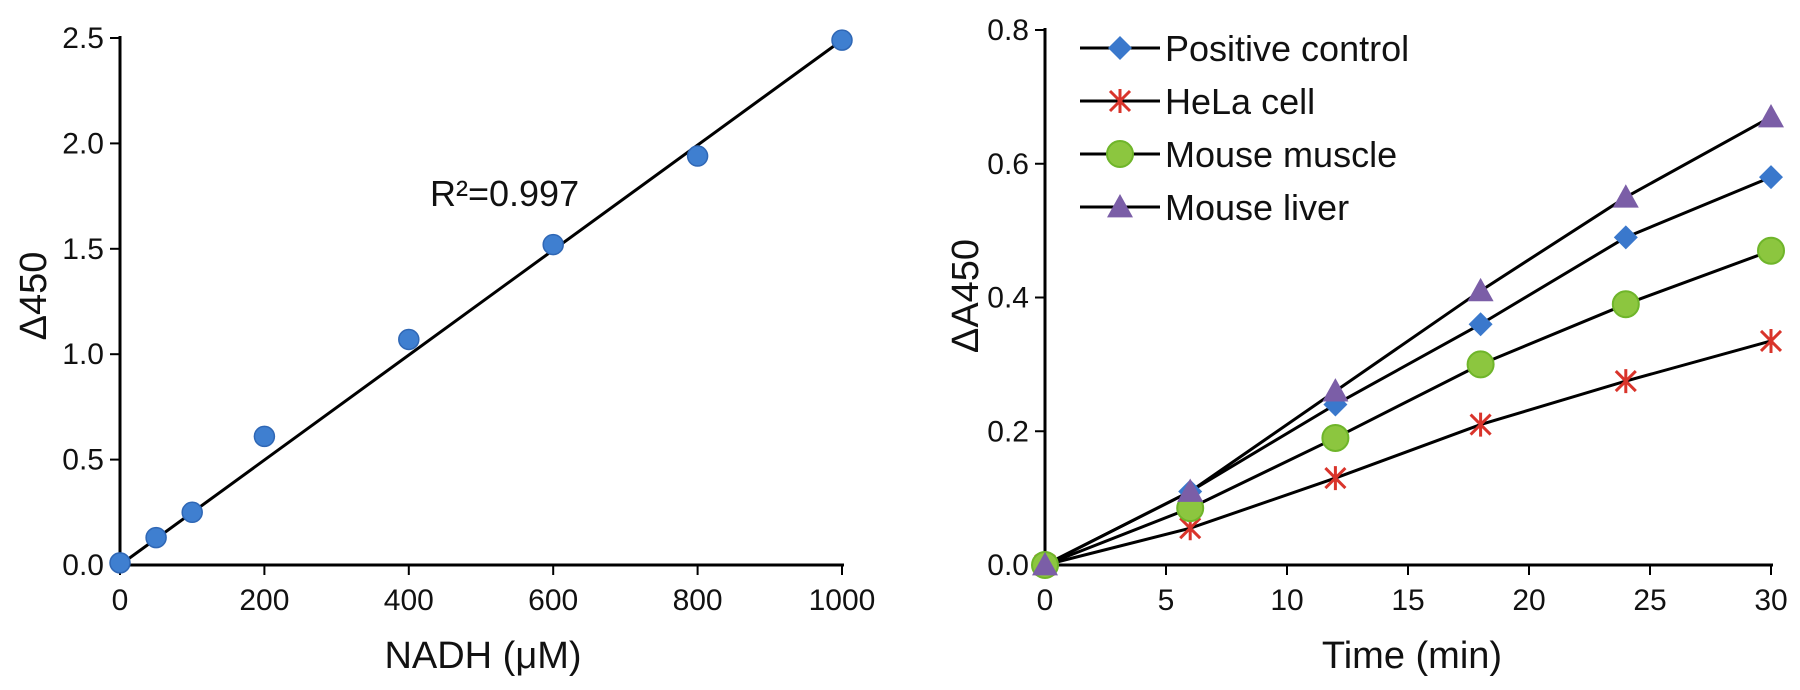 This screenshot has width=1800, height=690. I want to click on chart2-y-tick-label: 0.4, so click(1008, 298).